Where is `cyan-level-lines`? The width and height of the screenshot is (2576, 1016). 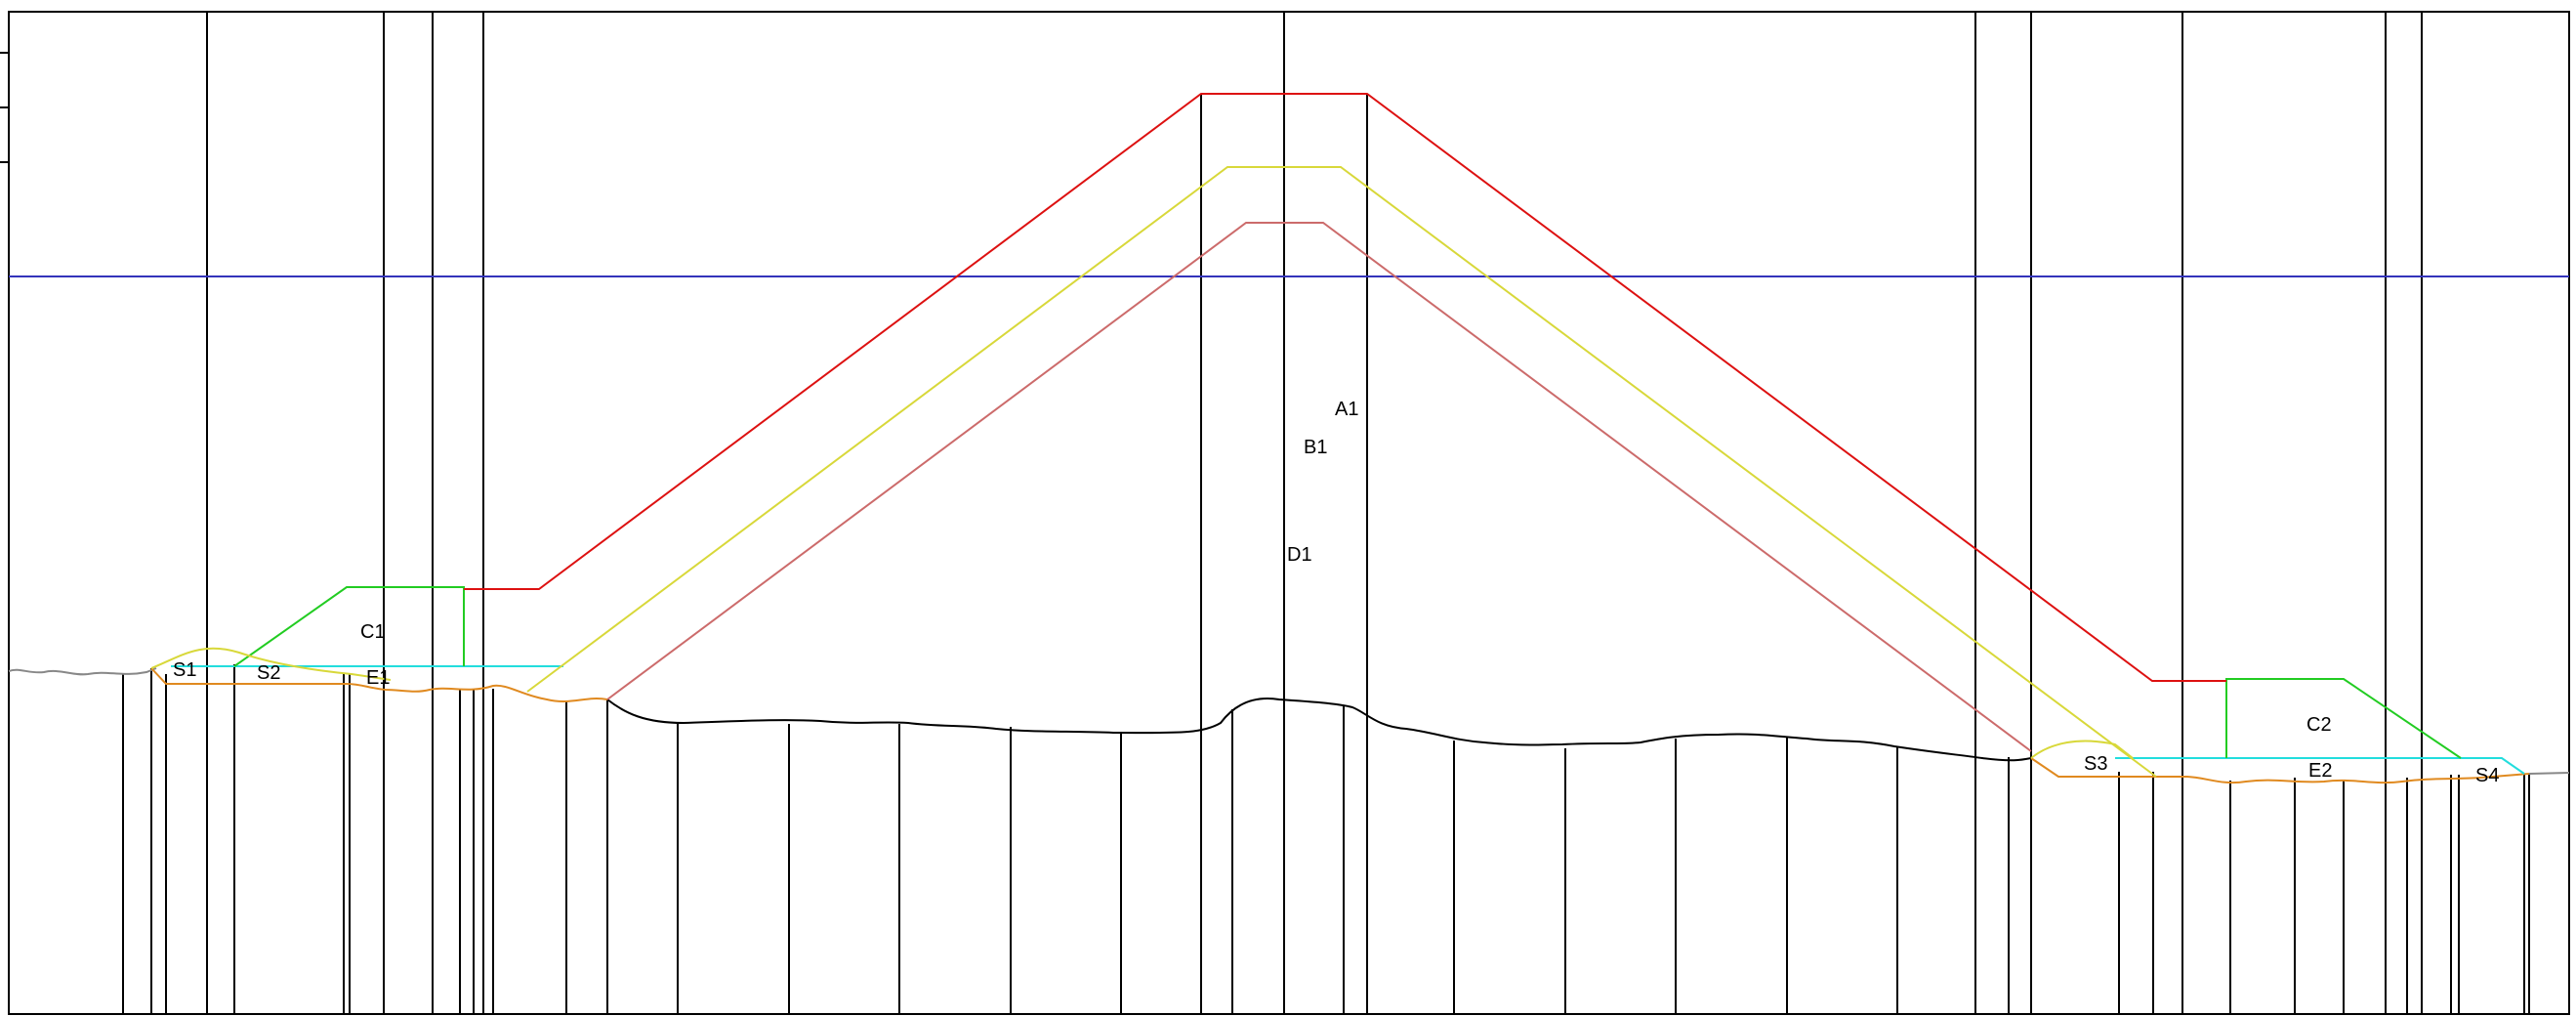
cyan-level-lines is located at coordinates (1348, 720).